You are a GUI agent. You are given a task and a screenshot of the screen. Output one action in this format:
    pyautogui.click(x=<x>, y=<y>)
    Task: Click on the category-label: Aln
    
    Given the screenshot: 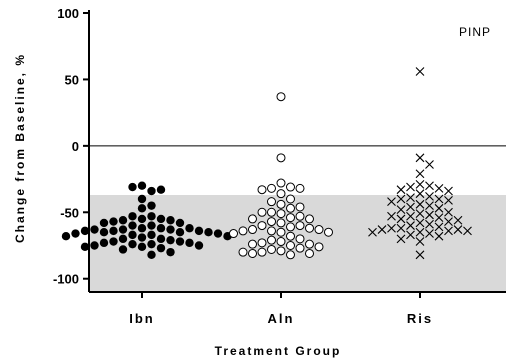 What is the action you would take?
    pyautogui.click(x=281, y=318)
    